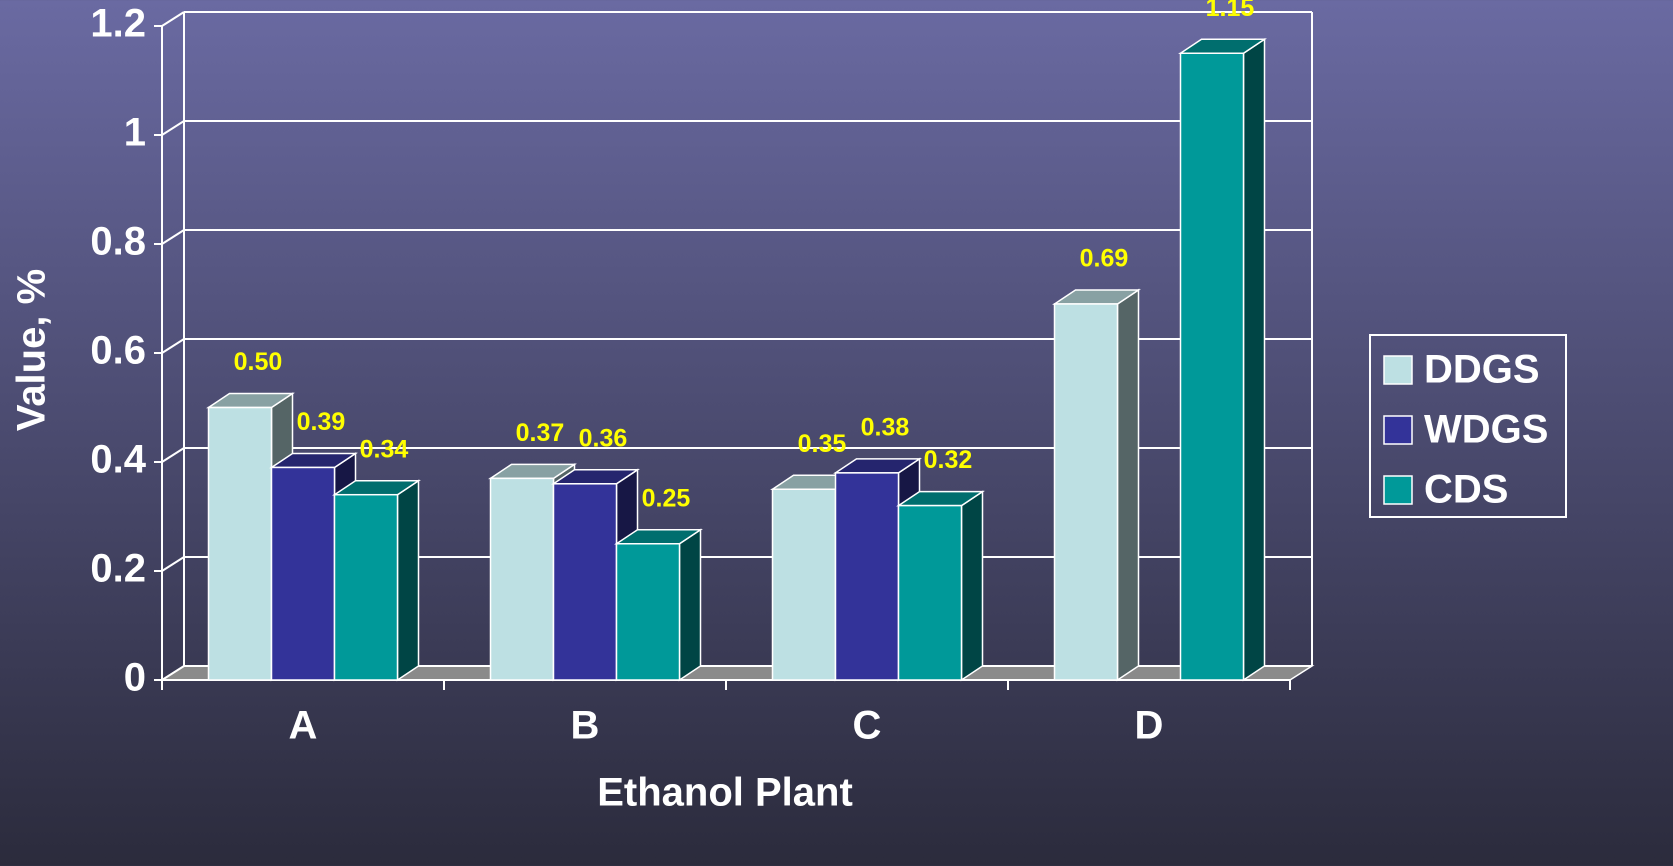 The width and height of the screenshot is (1673, 866). I want to click on value-label: 0.50, so click(258, 362).